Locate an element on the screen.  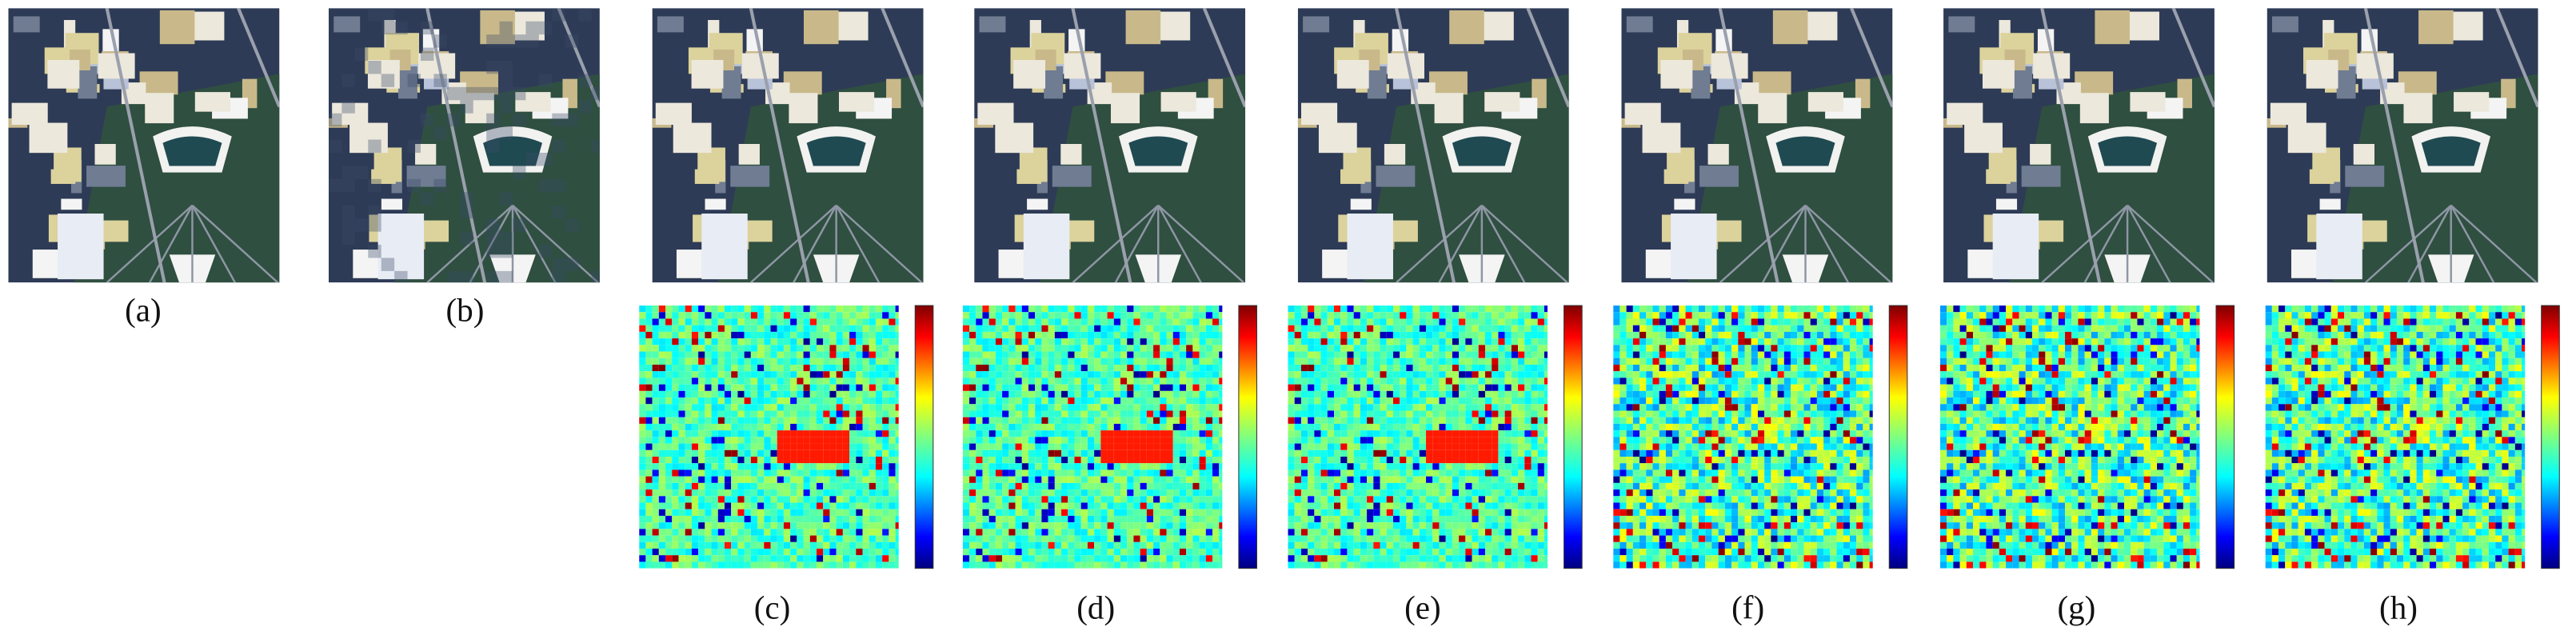
panel-label: (b) is located at coordinates (465, 310).